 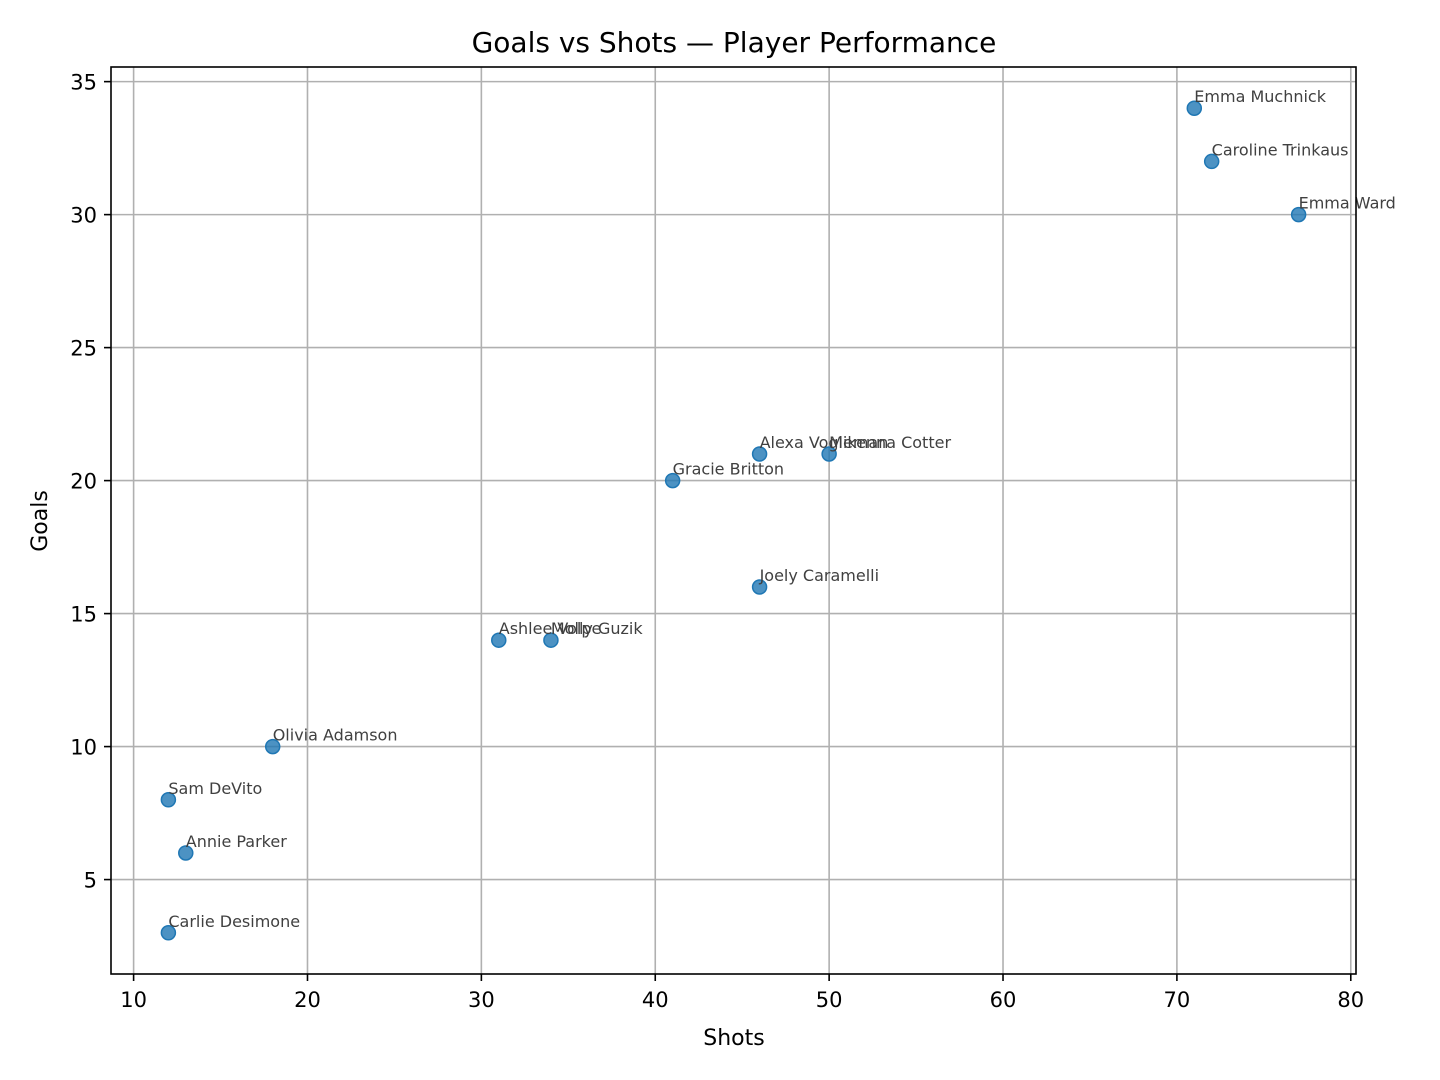 What do you see at coordinates (83, 748) in the screenshot?
I see `y-tick-label: 10` at bounding box center [83, 748].